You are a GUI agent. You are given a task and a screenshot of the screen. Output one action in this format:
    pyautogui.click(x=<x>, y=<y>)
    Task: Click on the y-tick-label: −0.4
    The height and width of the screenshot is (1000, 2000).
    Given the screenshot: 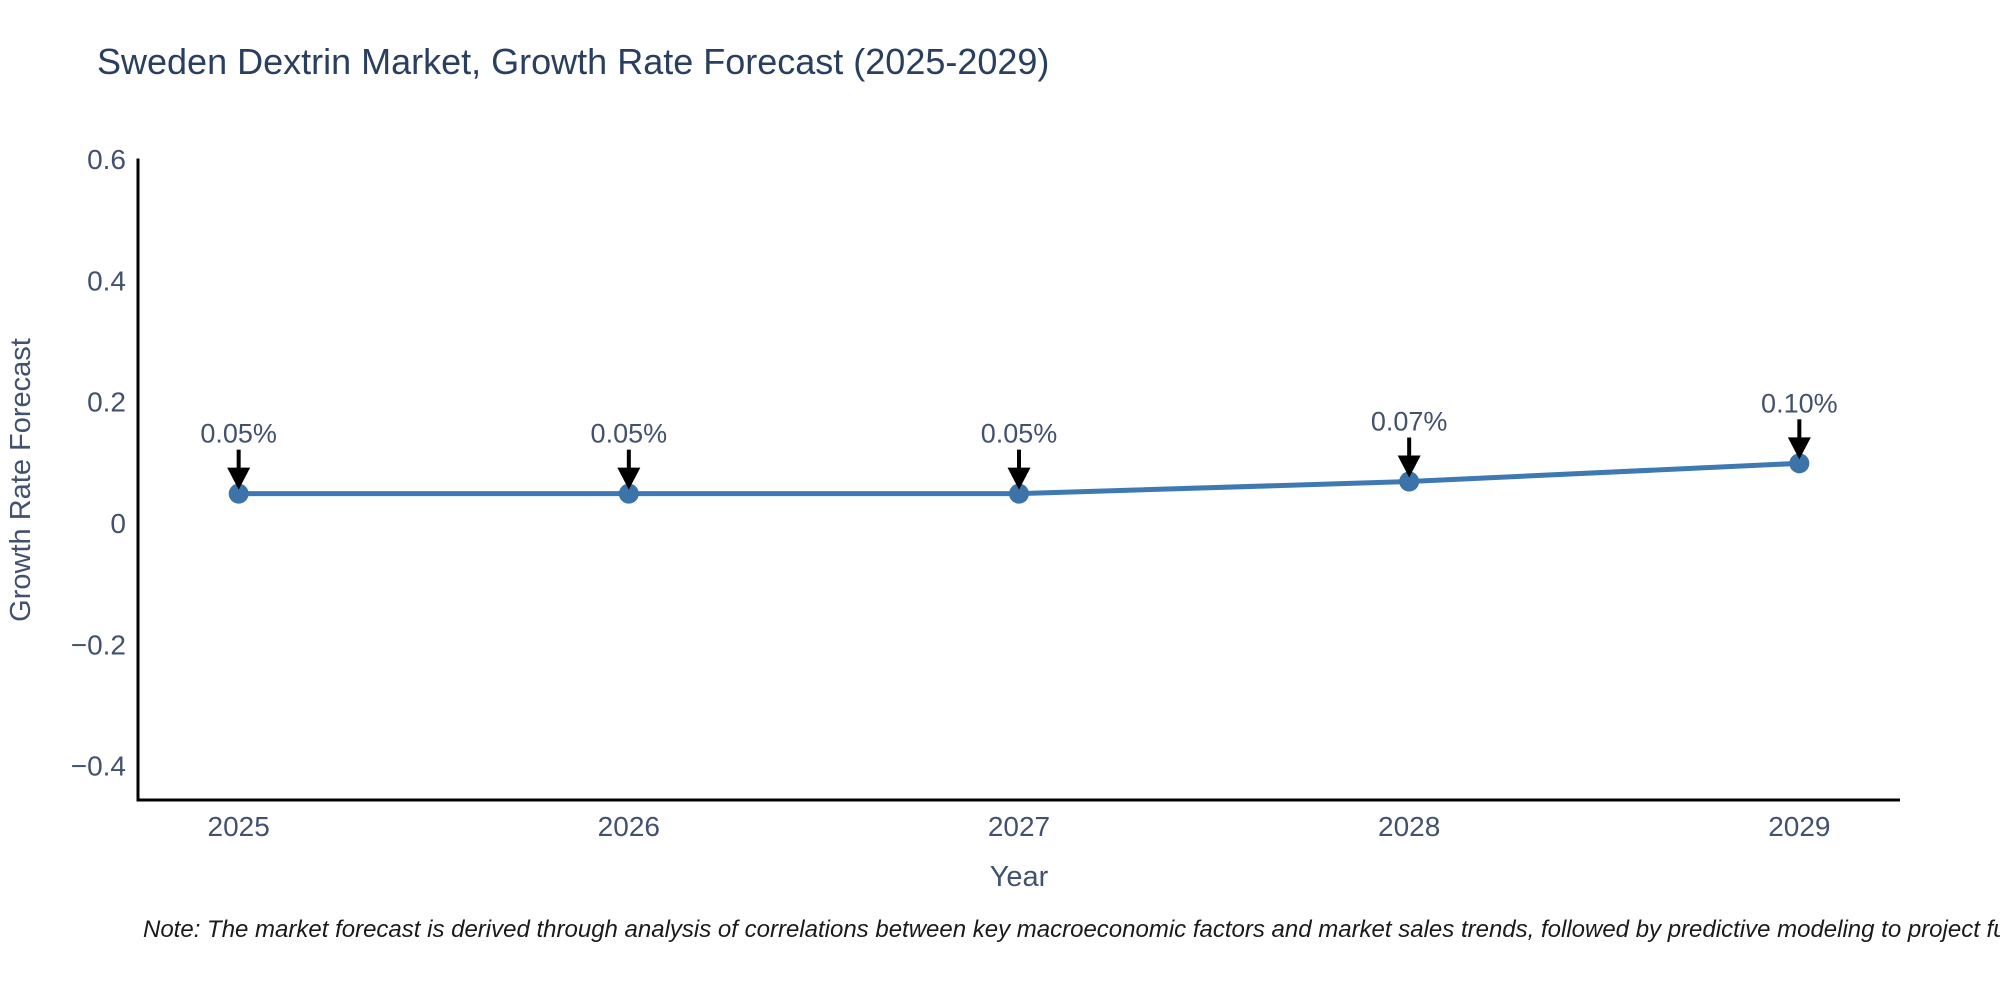 What is the action you would take?
    pyautogui.click(x=98, y=766)
    